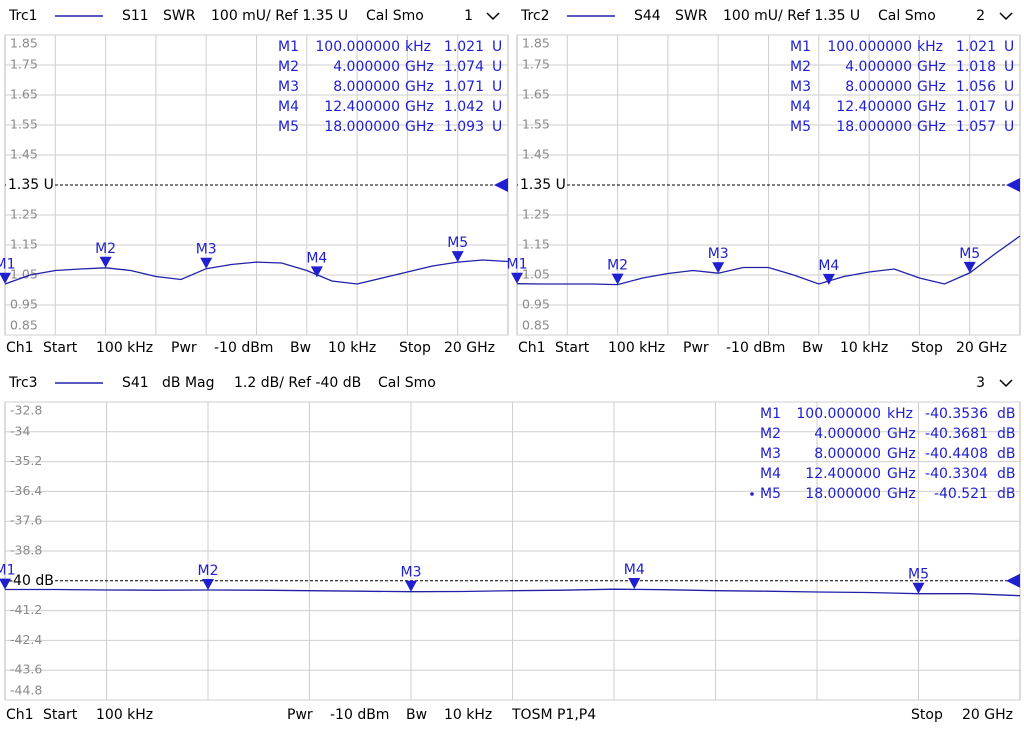  Describe the element at coordinates (956, 474) in the screenshot. I see `marker-table-value: -40.3304` at that location.